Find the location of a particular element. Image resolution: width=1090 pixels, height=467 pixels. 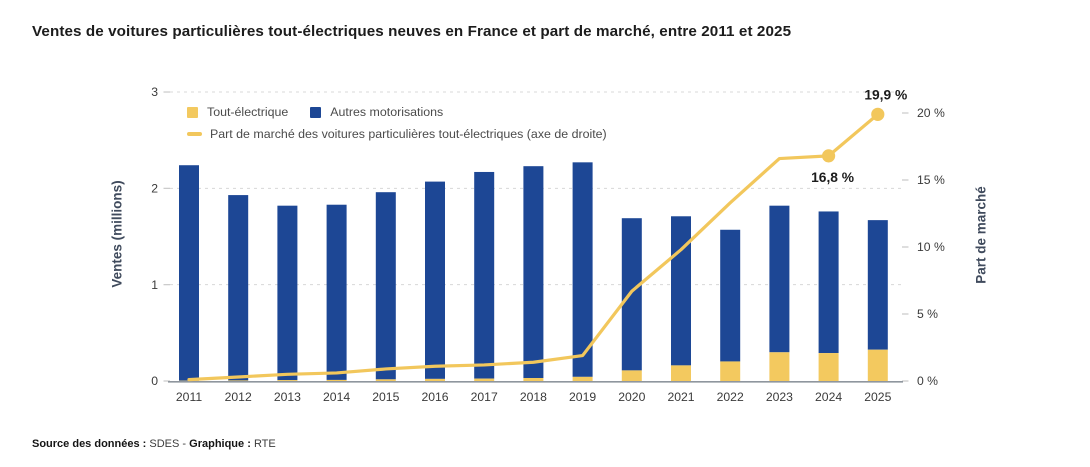

bar-ev-2025 is located at coordinates (877, 365).